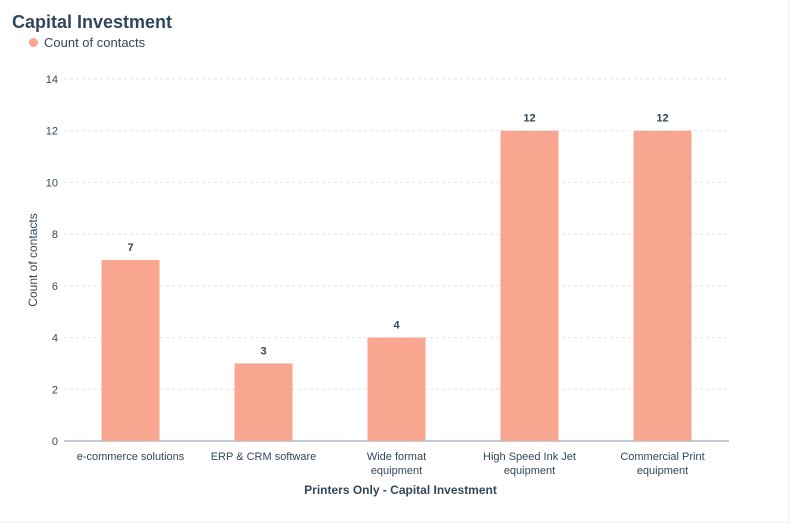 Image resolution: width=791 pixels, height=525 pixels. I want to click on x-tick-label: ERP & CRM software, so click(264, 457).